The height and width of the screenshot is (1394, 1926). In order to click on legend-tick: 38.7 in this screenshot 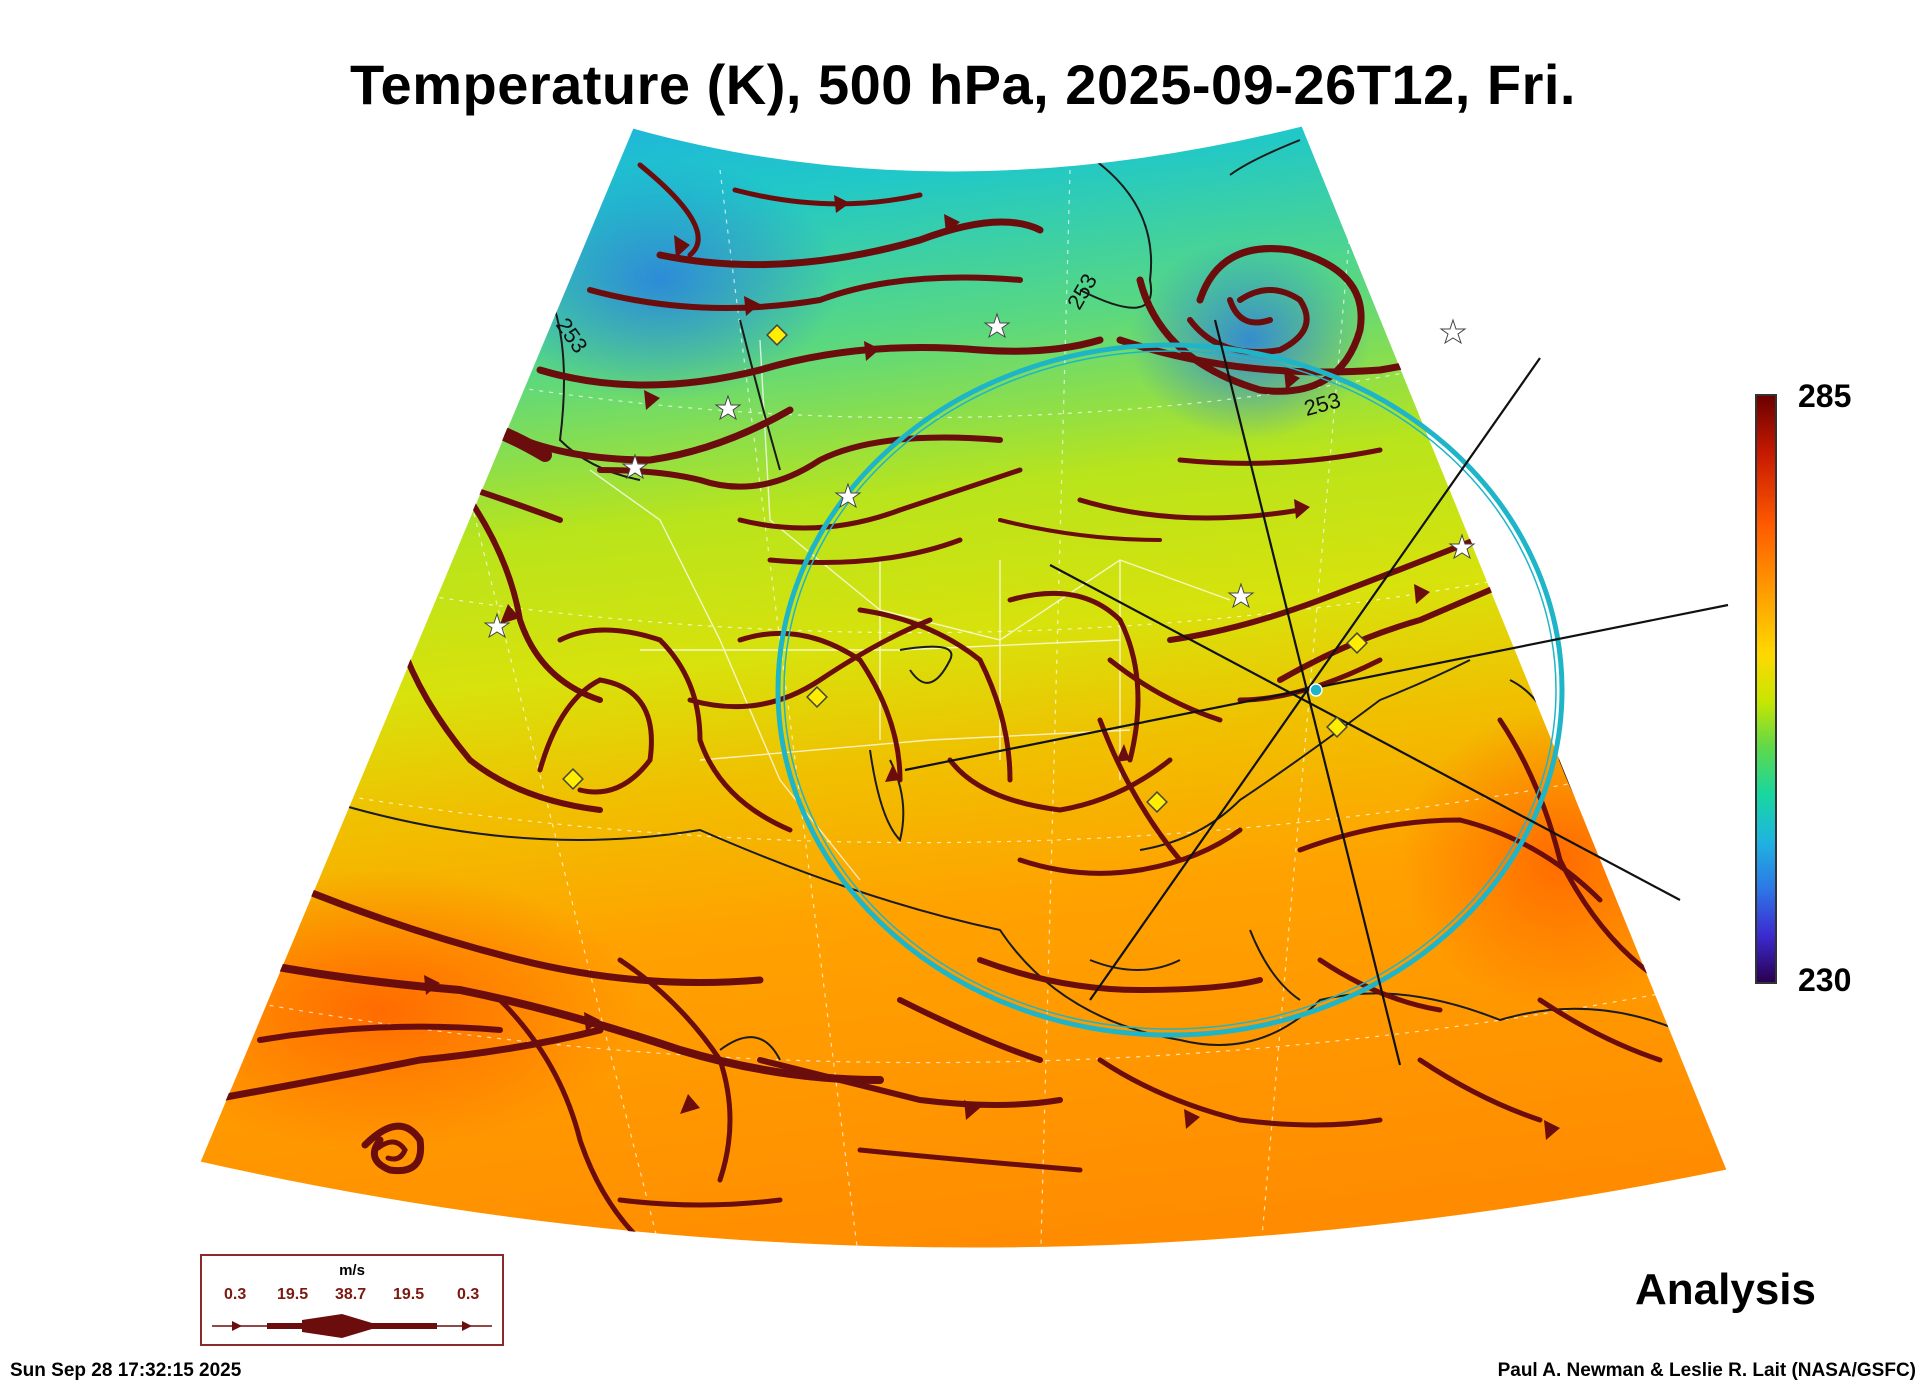, I will do `click(351, 1294)`.